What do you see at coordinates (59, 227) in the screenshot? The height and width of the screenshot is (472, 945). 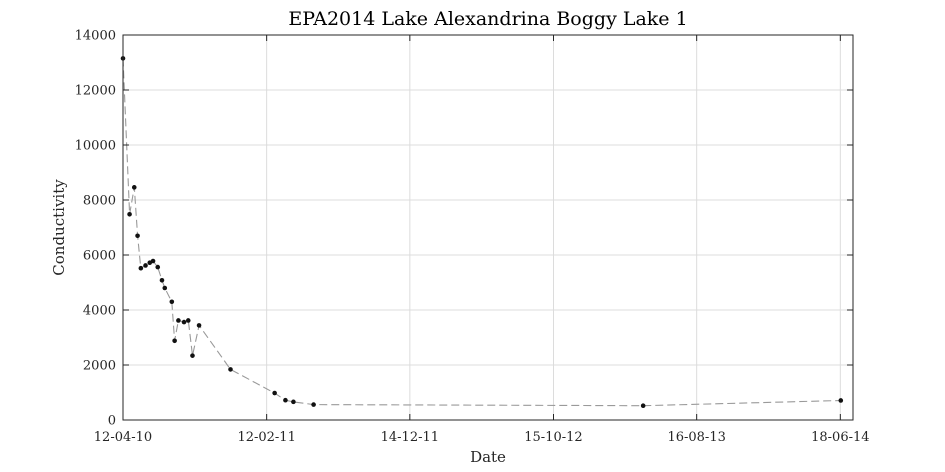 I see `y-axis-title: Conductivity` at bounding box center [59, 227].